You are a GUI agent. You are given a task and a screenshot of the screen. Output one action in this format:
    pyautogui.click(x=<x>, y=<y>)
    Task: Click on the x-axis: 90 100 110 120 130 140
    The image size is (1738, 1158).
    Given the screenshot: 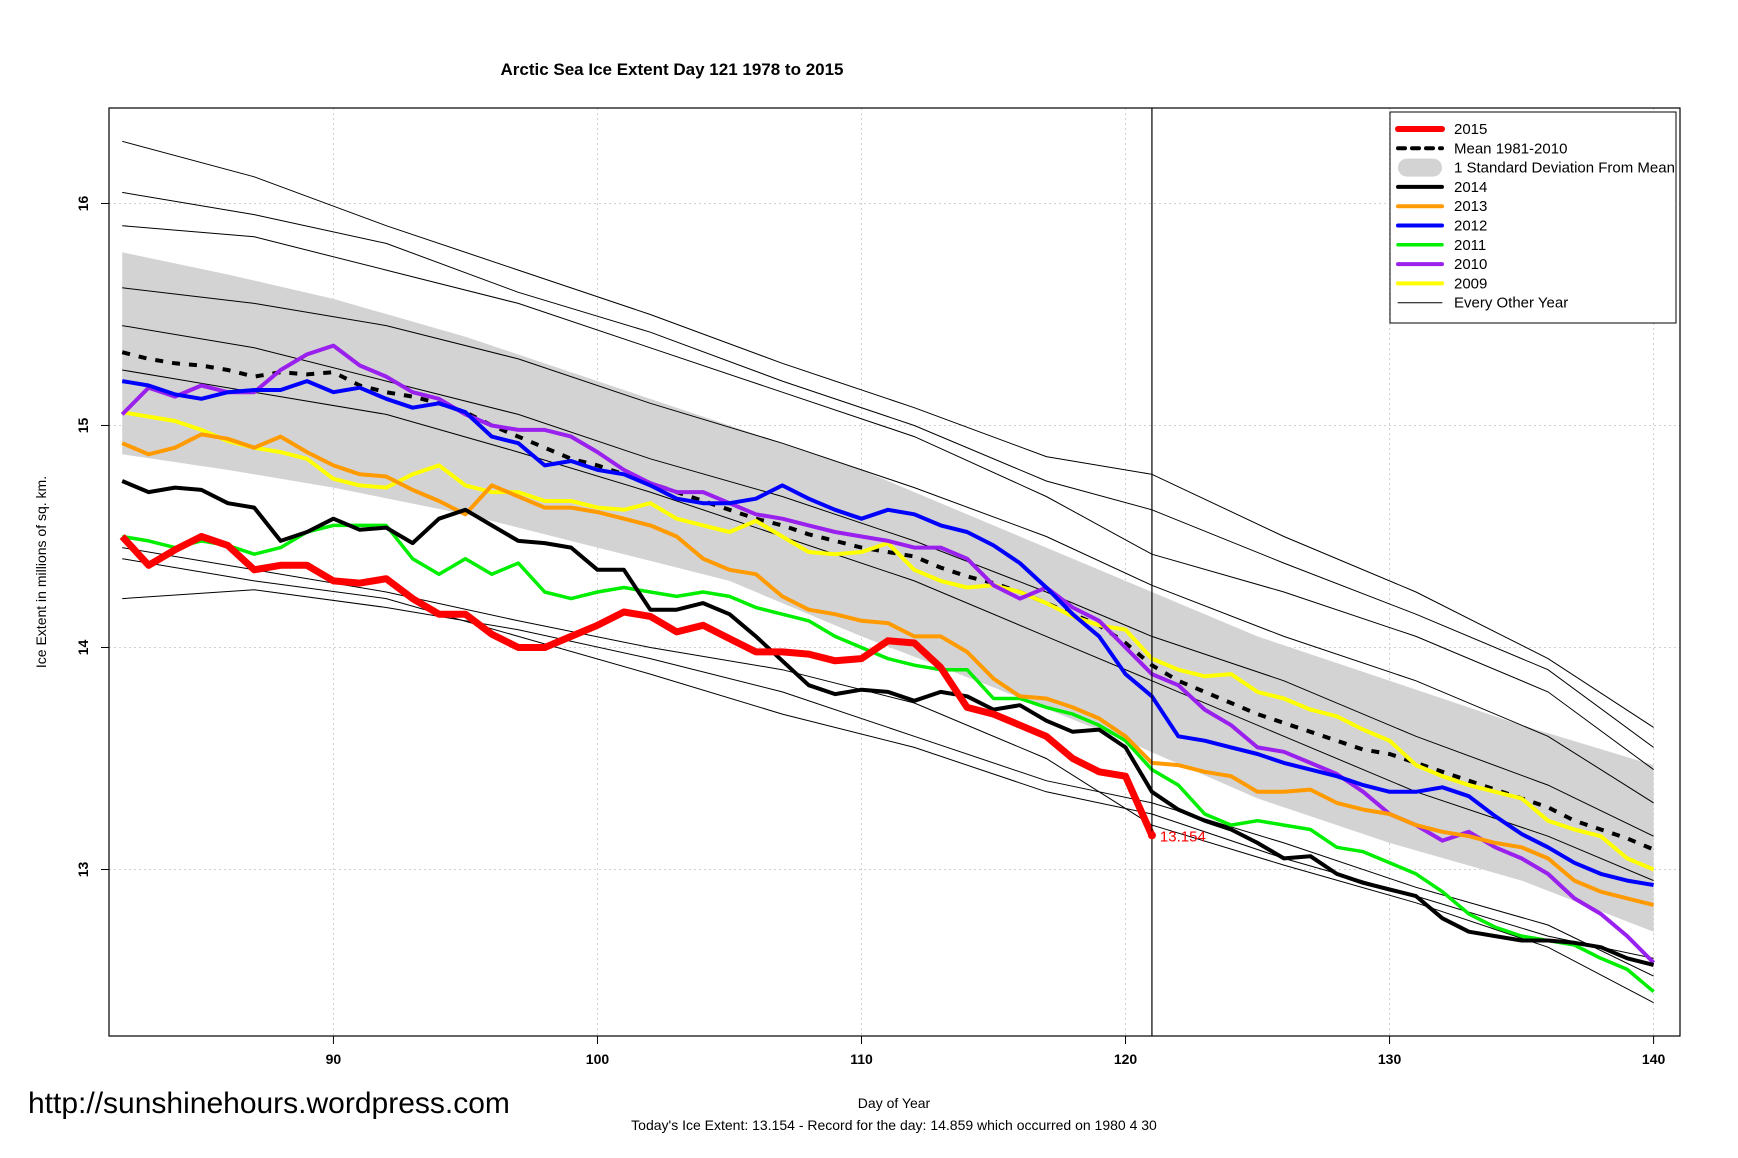 What is the action you would take?
    pyautogui.click(x=996, y=1051)
    